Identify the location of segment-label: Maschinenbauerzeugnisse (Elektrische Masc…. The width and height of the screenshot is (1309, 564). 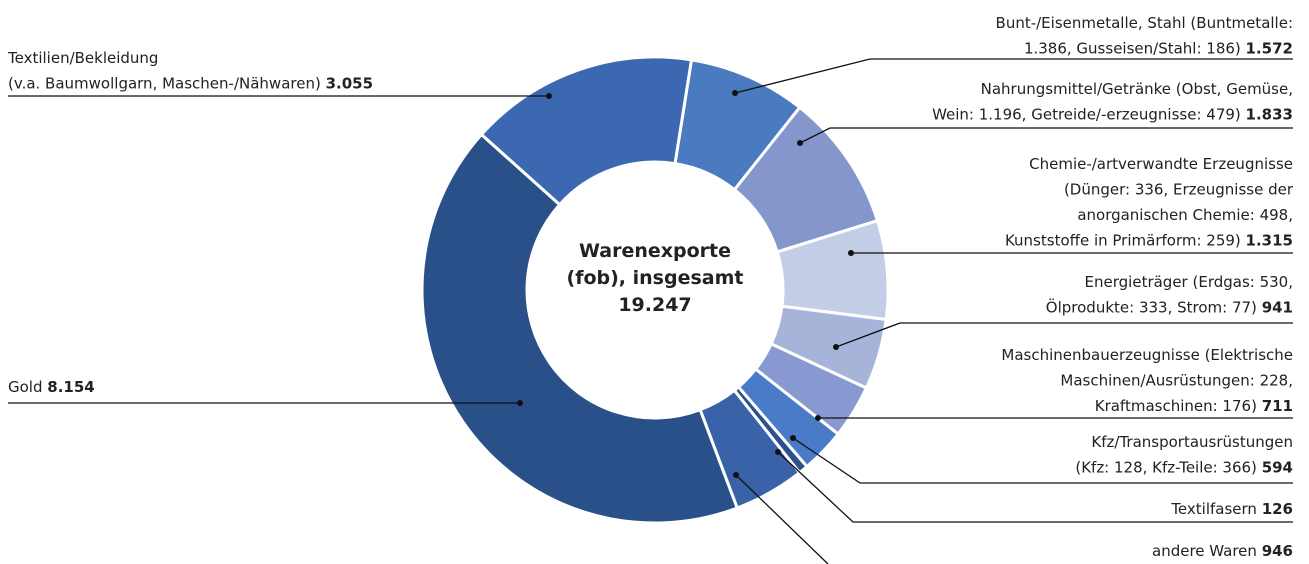
(1147, 380).